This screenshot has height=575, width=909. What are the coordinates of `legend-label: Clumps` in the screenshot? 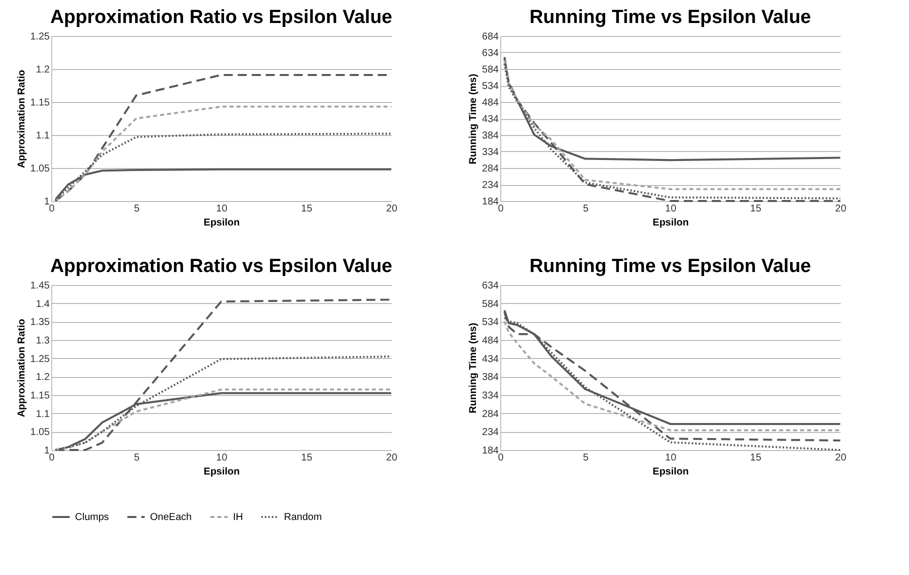 It's located at (92, 517).